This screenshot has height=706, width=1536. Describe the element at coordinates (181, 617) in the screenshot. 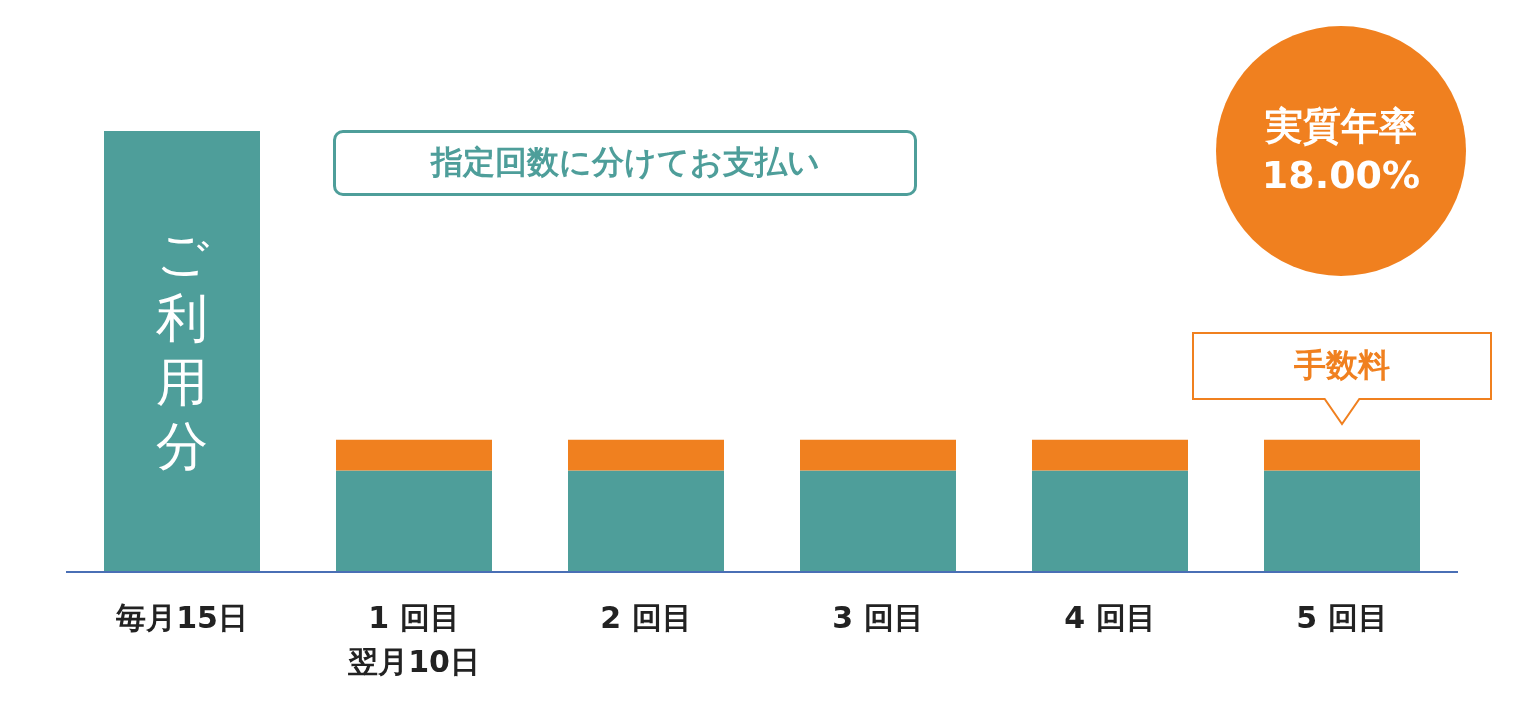

I see `x-tick-label: 毎月15日` at that location.